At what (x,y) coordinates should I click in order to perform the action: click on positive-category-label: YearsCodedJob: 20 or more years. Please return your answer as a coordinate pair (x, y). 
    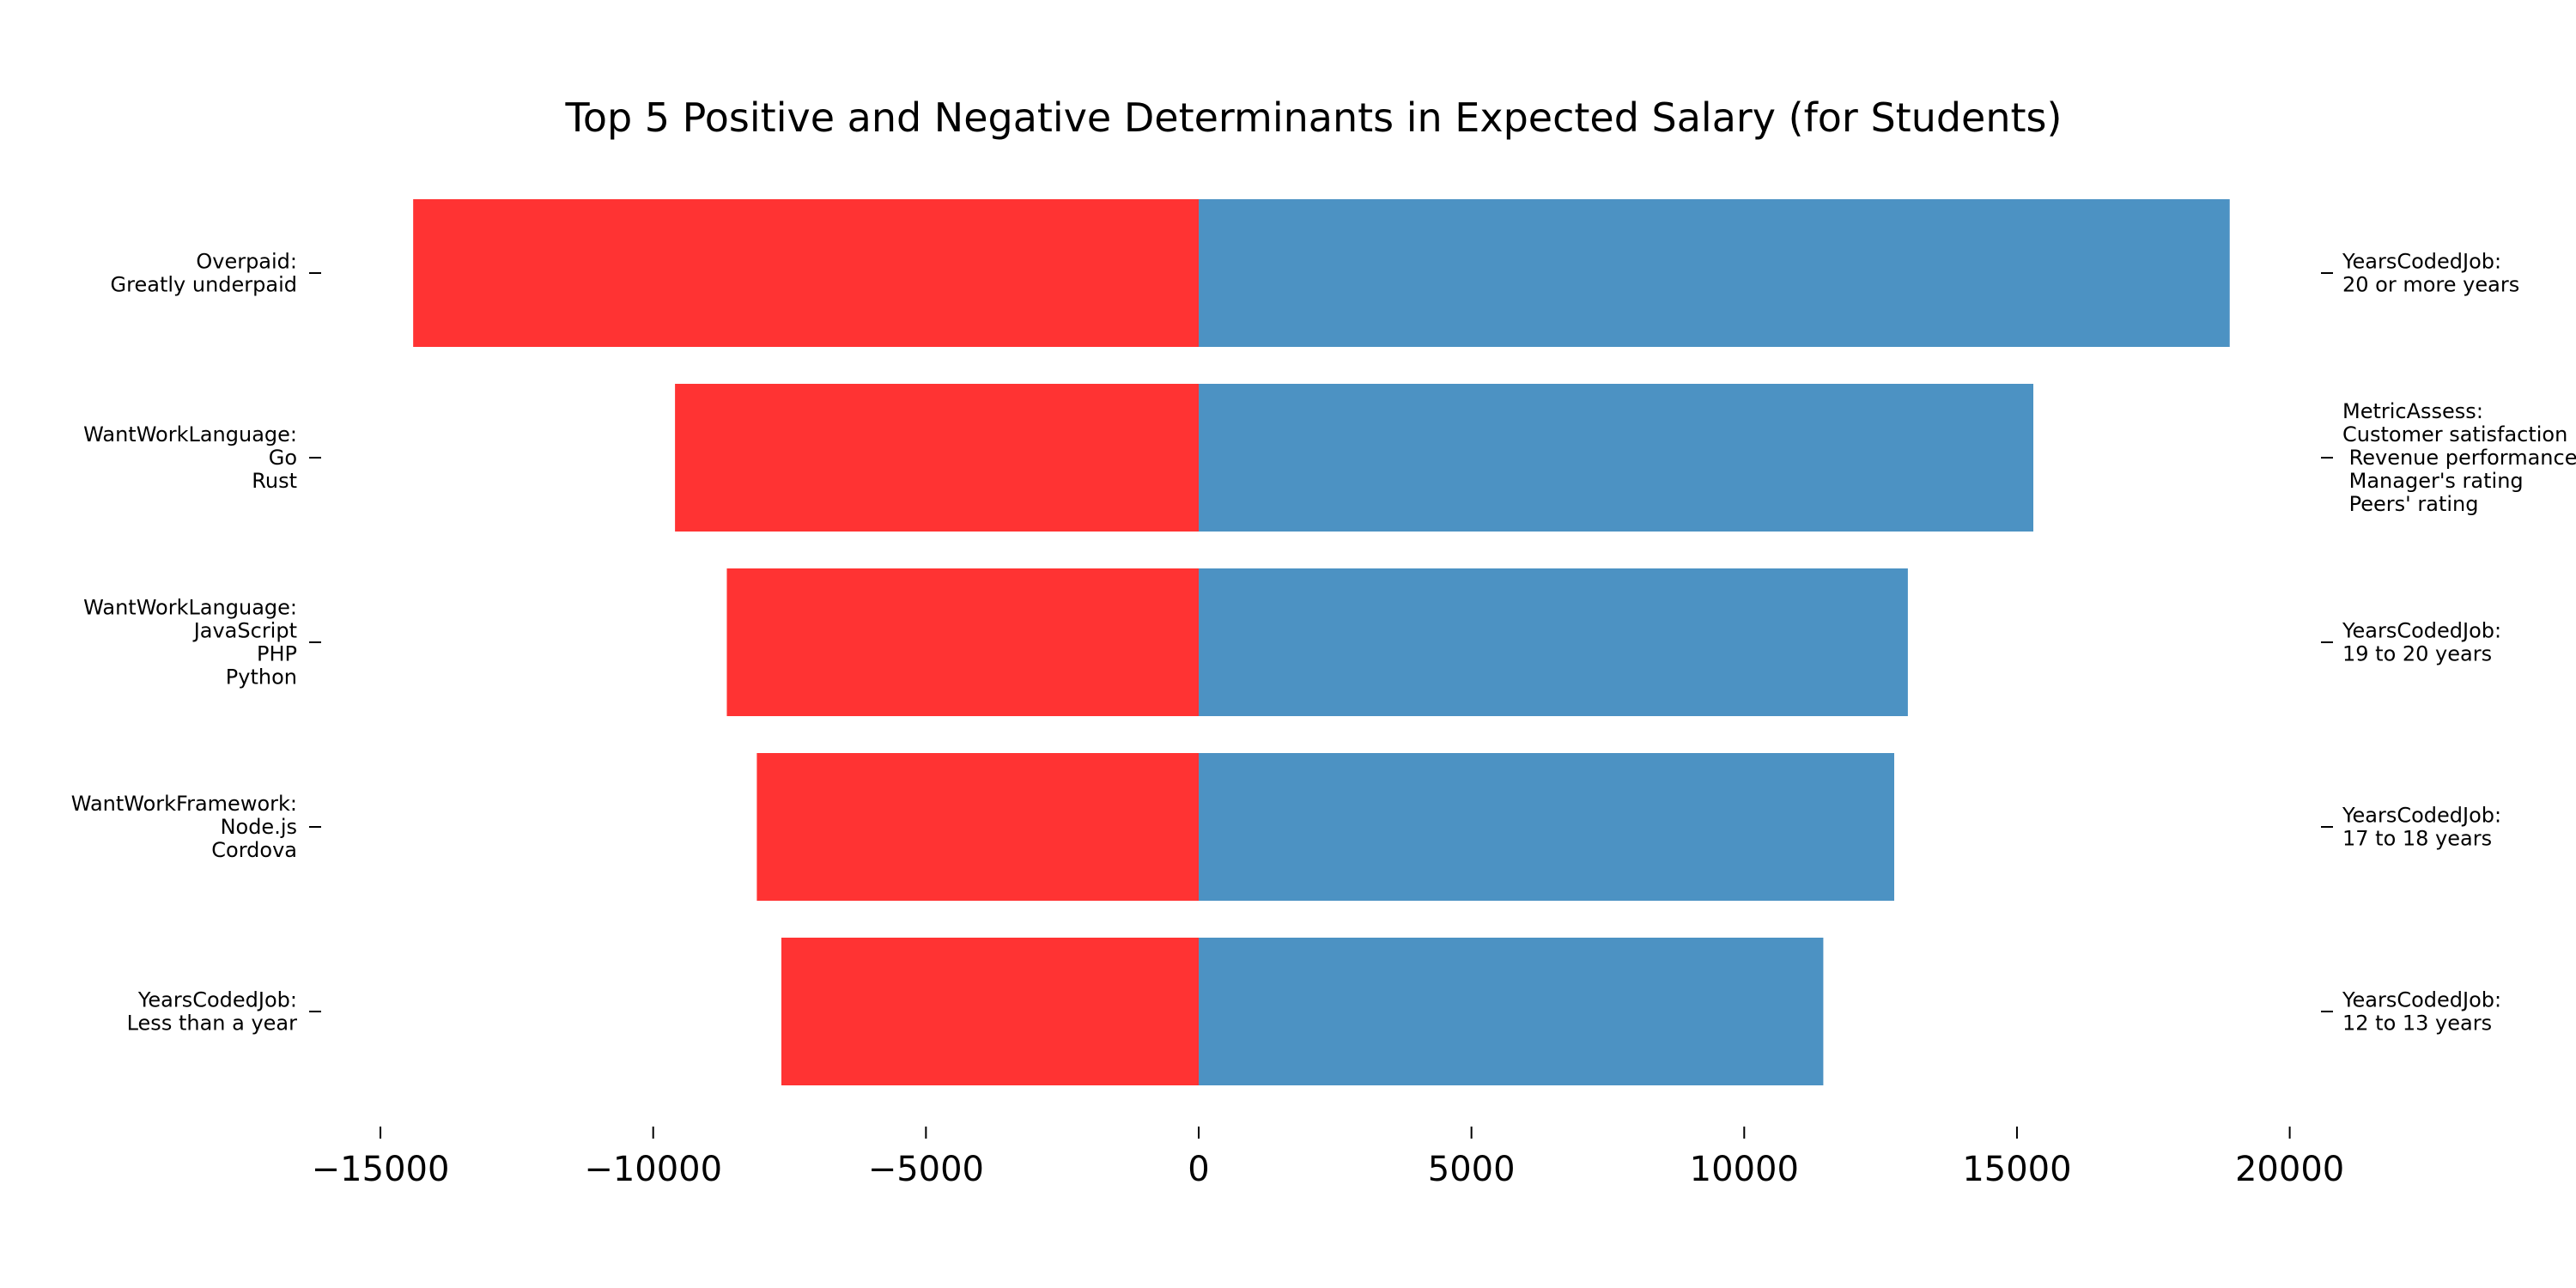
    Looking at the image, I should click on (2430, 273).